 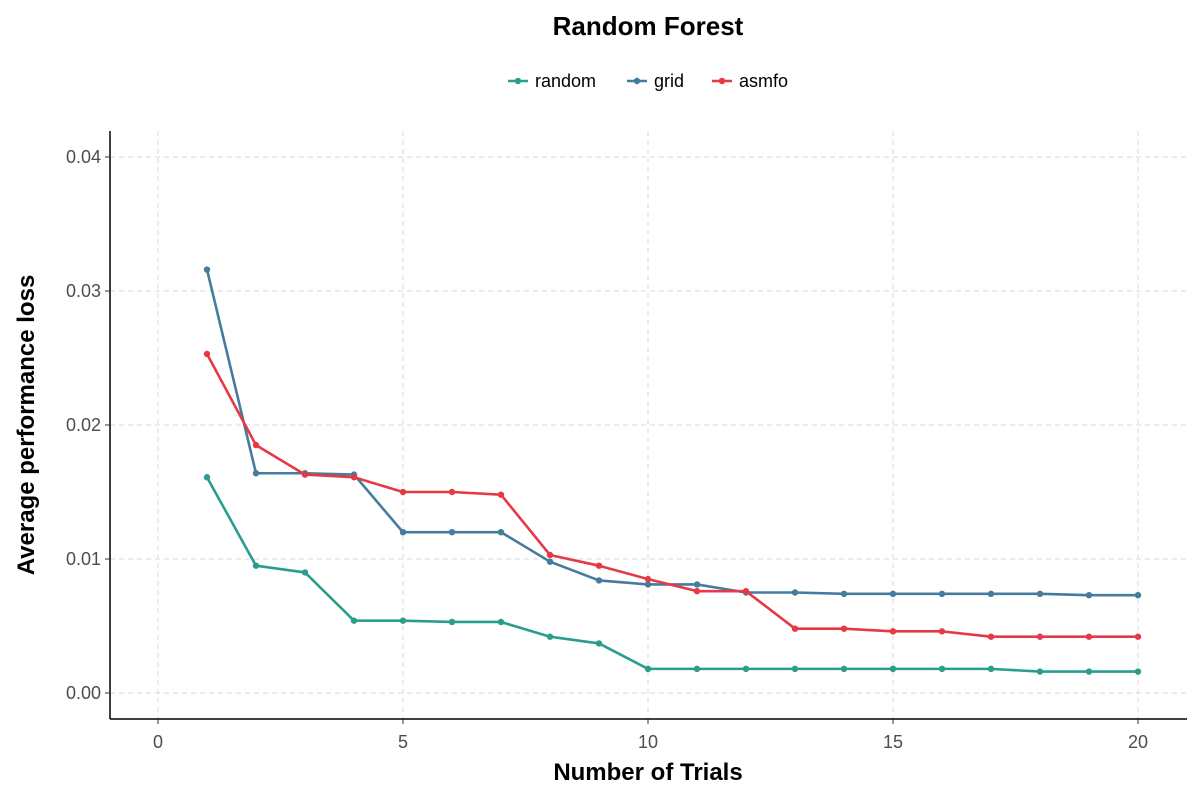 I want to click on legend-item-random: random, so click(x=552, y=81).